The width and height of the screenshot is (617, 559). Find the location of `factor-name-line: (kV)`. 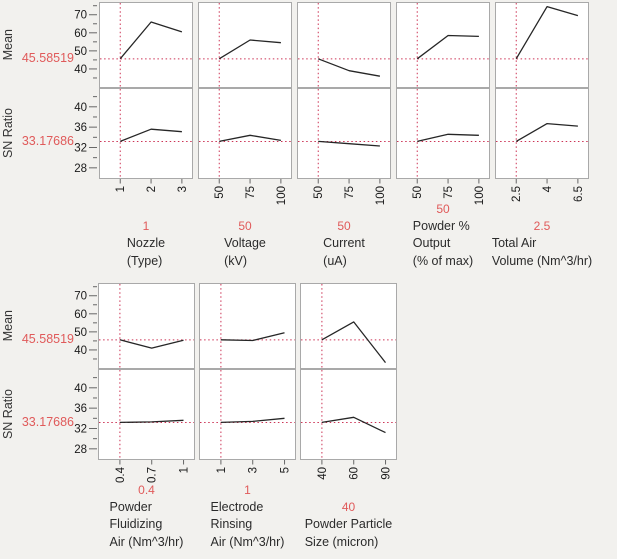

factor-name-line: (kV) is located at coordinates (236, 260).